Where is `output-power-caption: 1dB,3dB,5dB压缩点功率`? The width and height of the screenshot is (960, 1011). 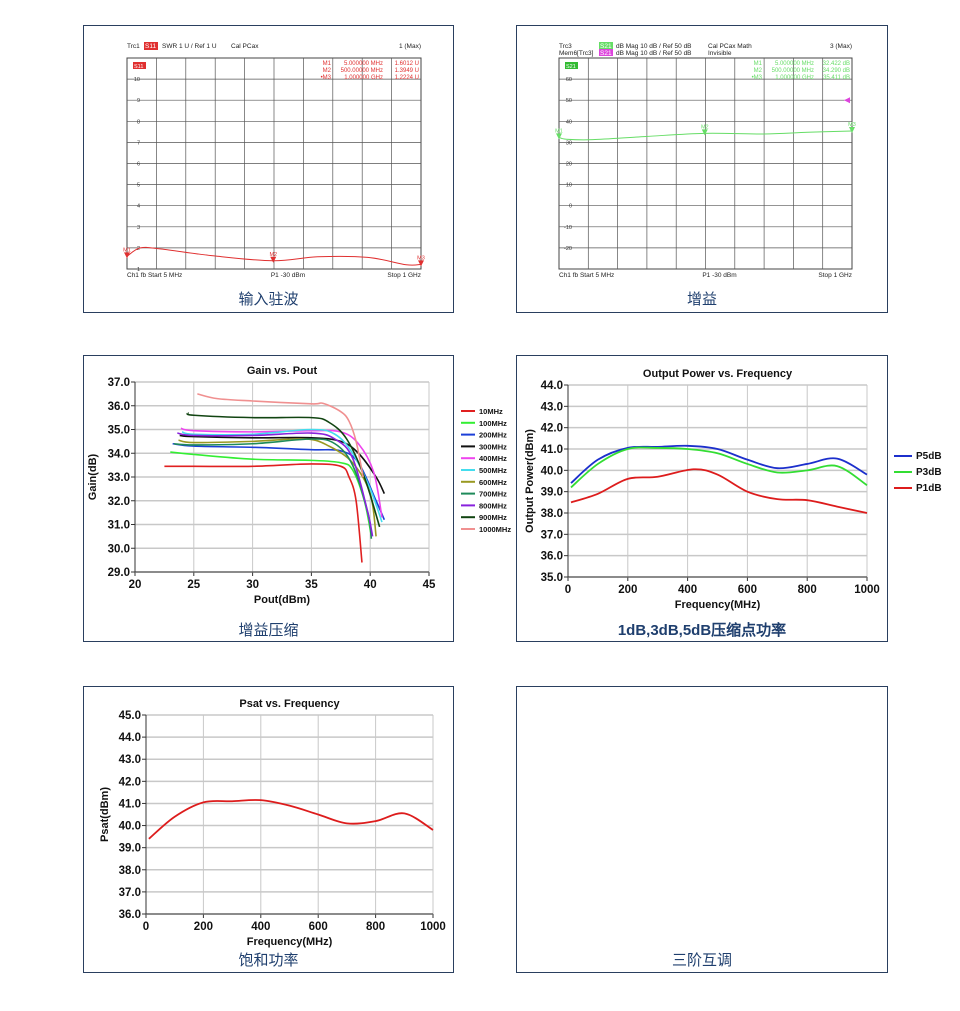 output-power-caption: 1dB,3dB,5dB压缩点功率 is located at coordinates (702, 630).